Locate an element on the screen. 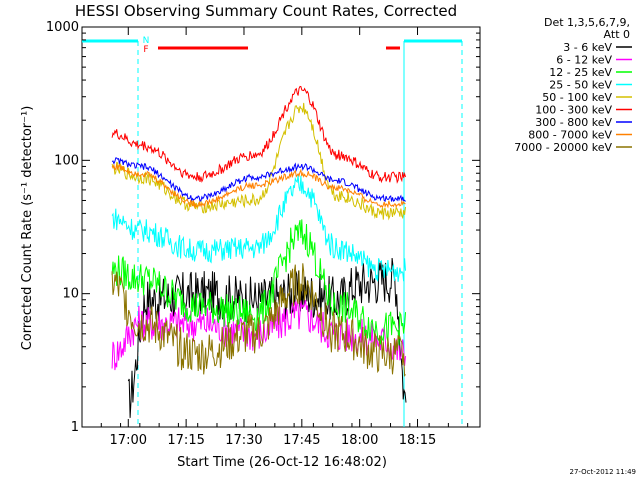  legend-label: 6 - 12 keV is located at coordinates (584, 60).